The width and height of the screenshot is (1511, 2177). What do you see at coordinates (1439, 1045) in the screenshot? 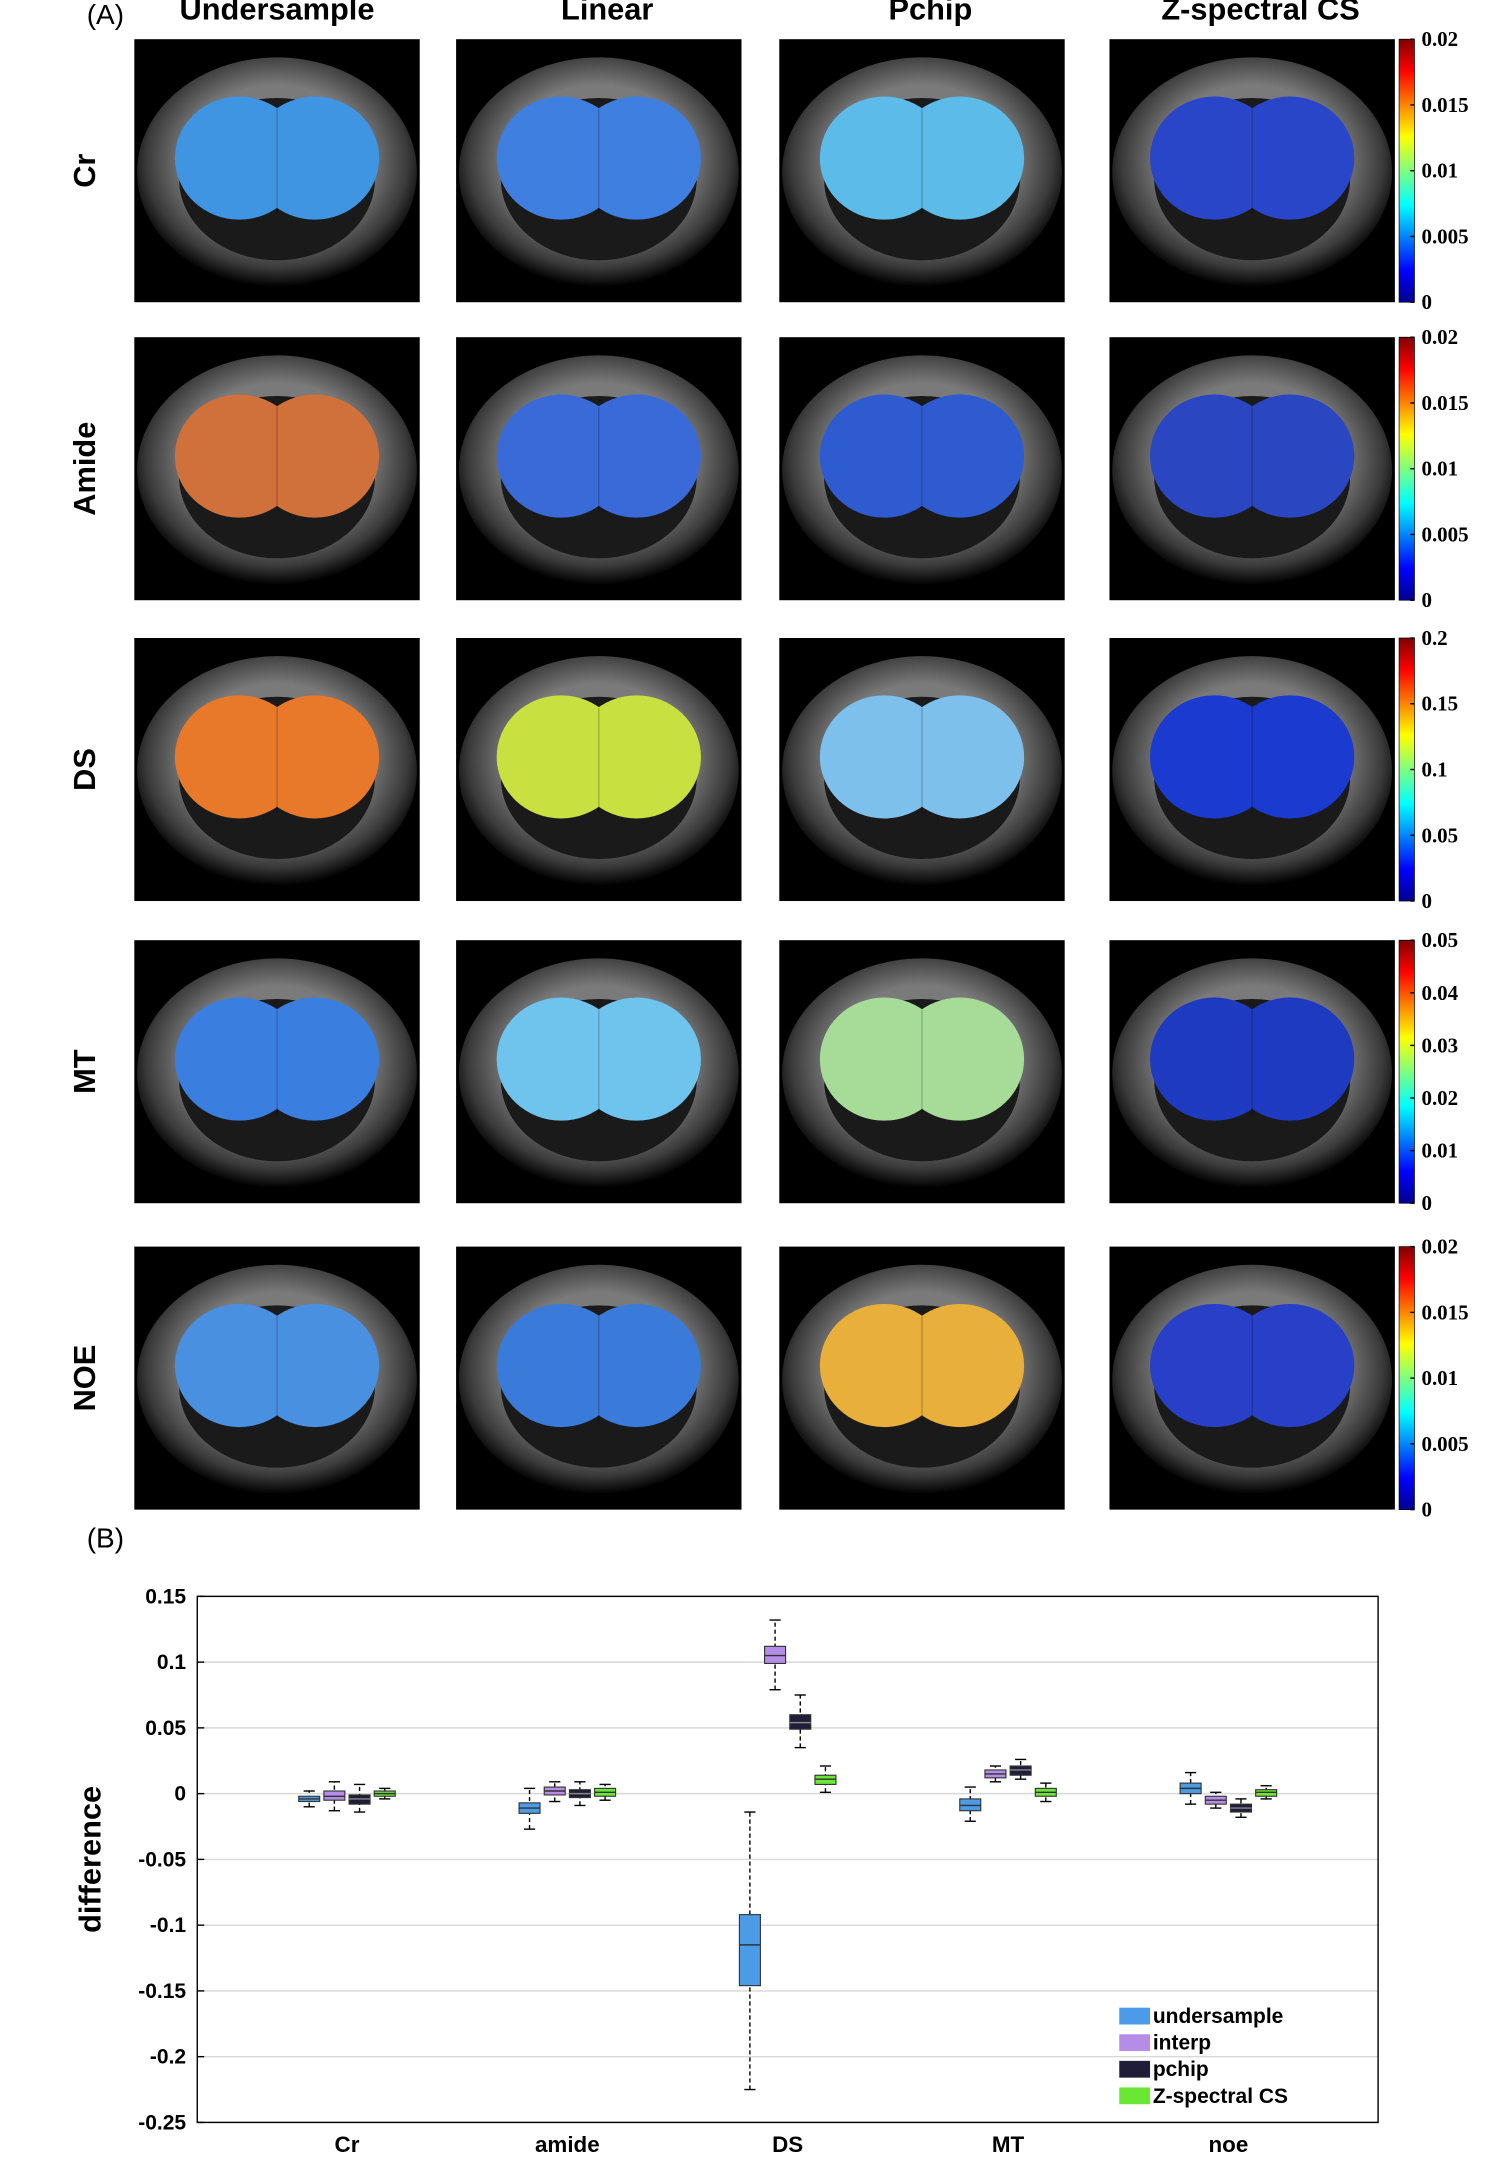
I see `colorbar-tick-label: 0.03` at bounding box center [1439, 1045].